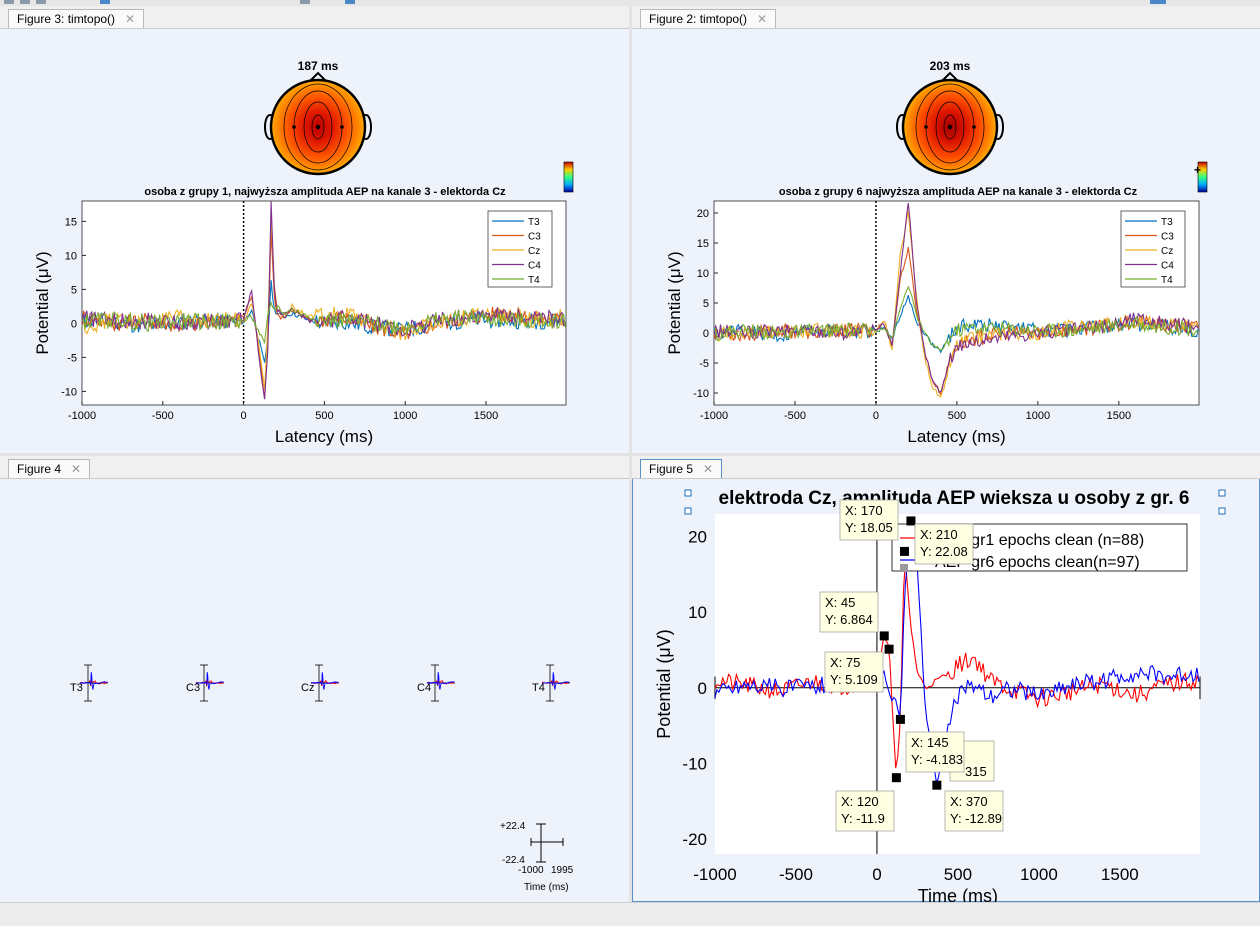 This screenshot has height=926, width=1260. What do you see at coordinates (956, 298) in the screenshot?
I see `series-line-c4` at bounding box center [956, 298].